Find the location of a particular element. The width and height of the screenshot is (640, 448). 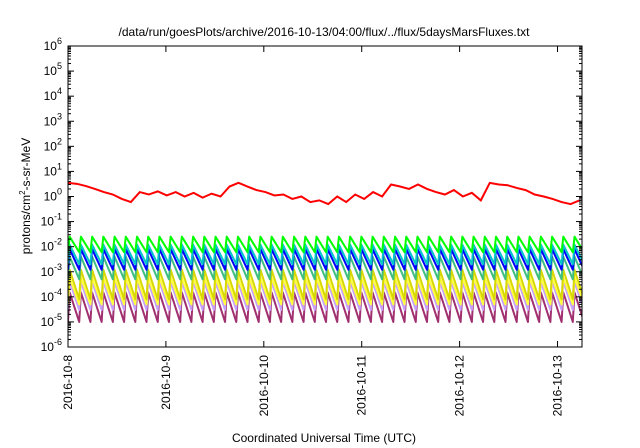

y-tick-label: 10⁻³ is located at coordinates (51, 270).